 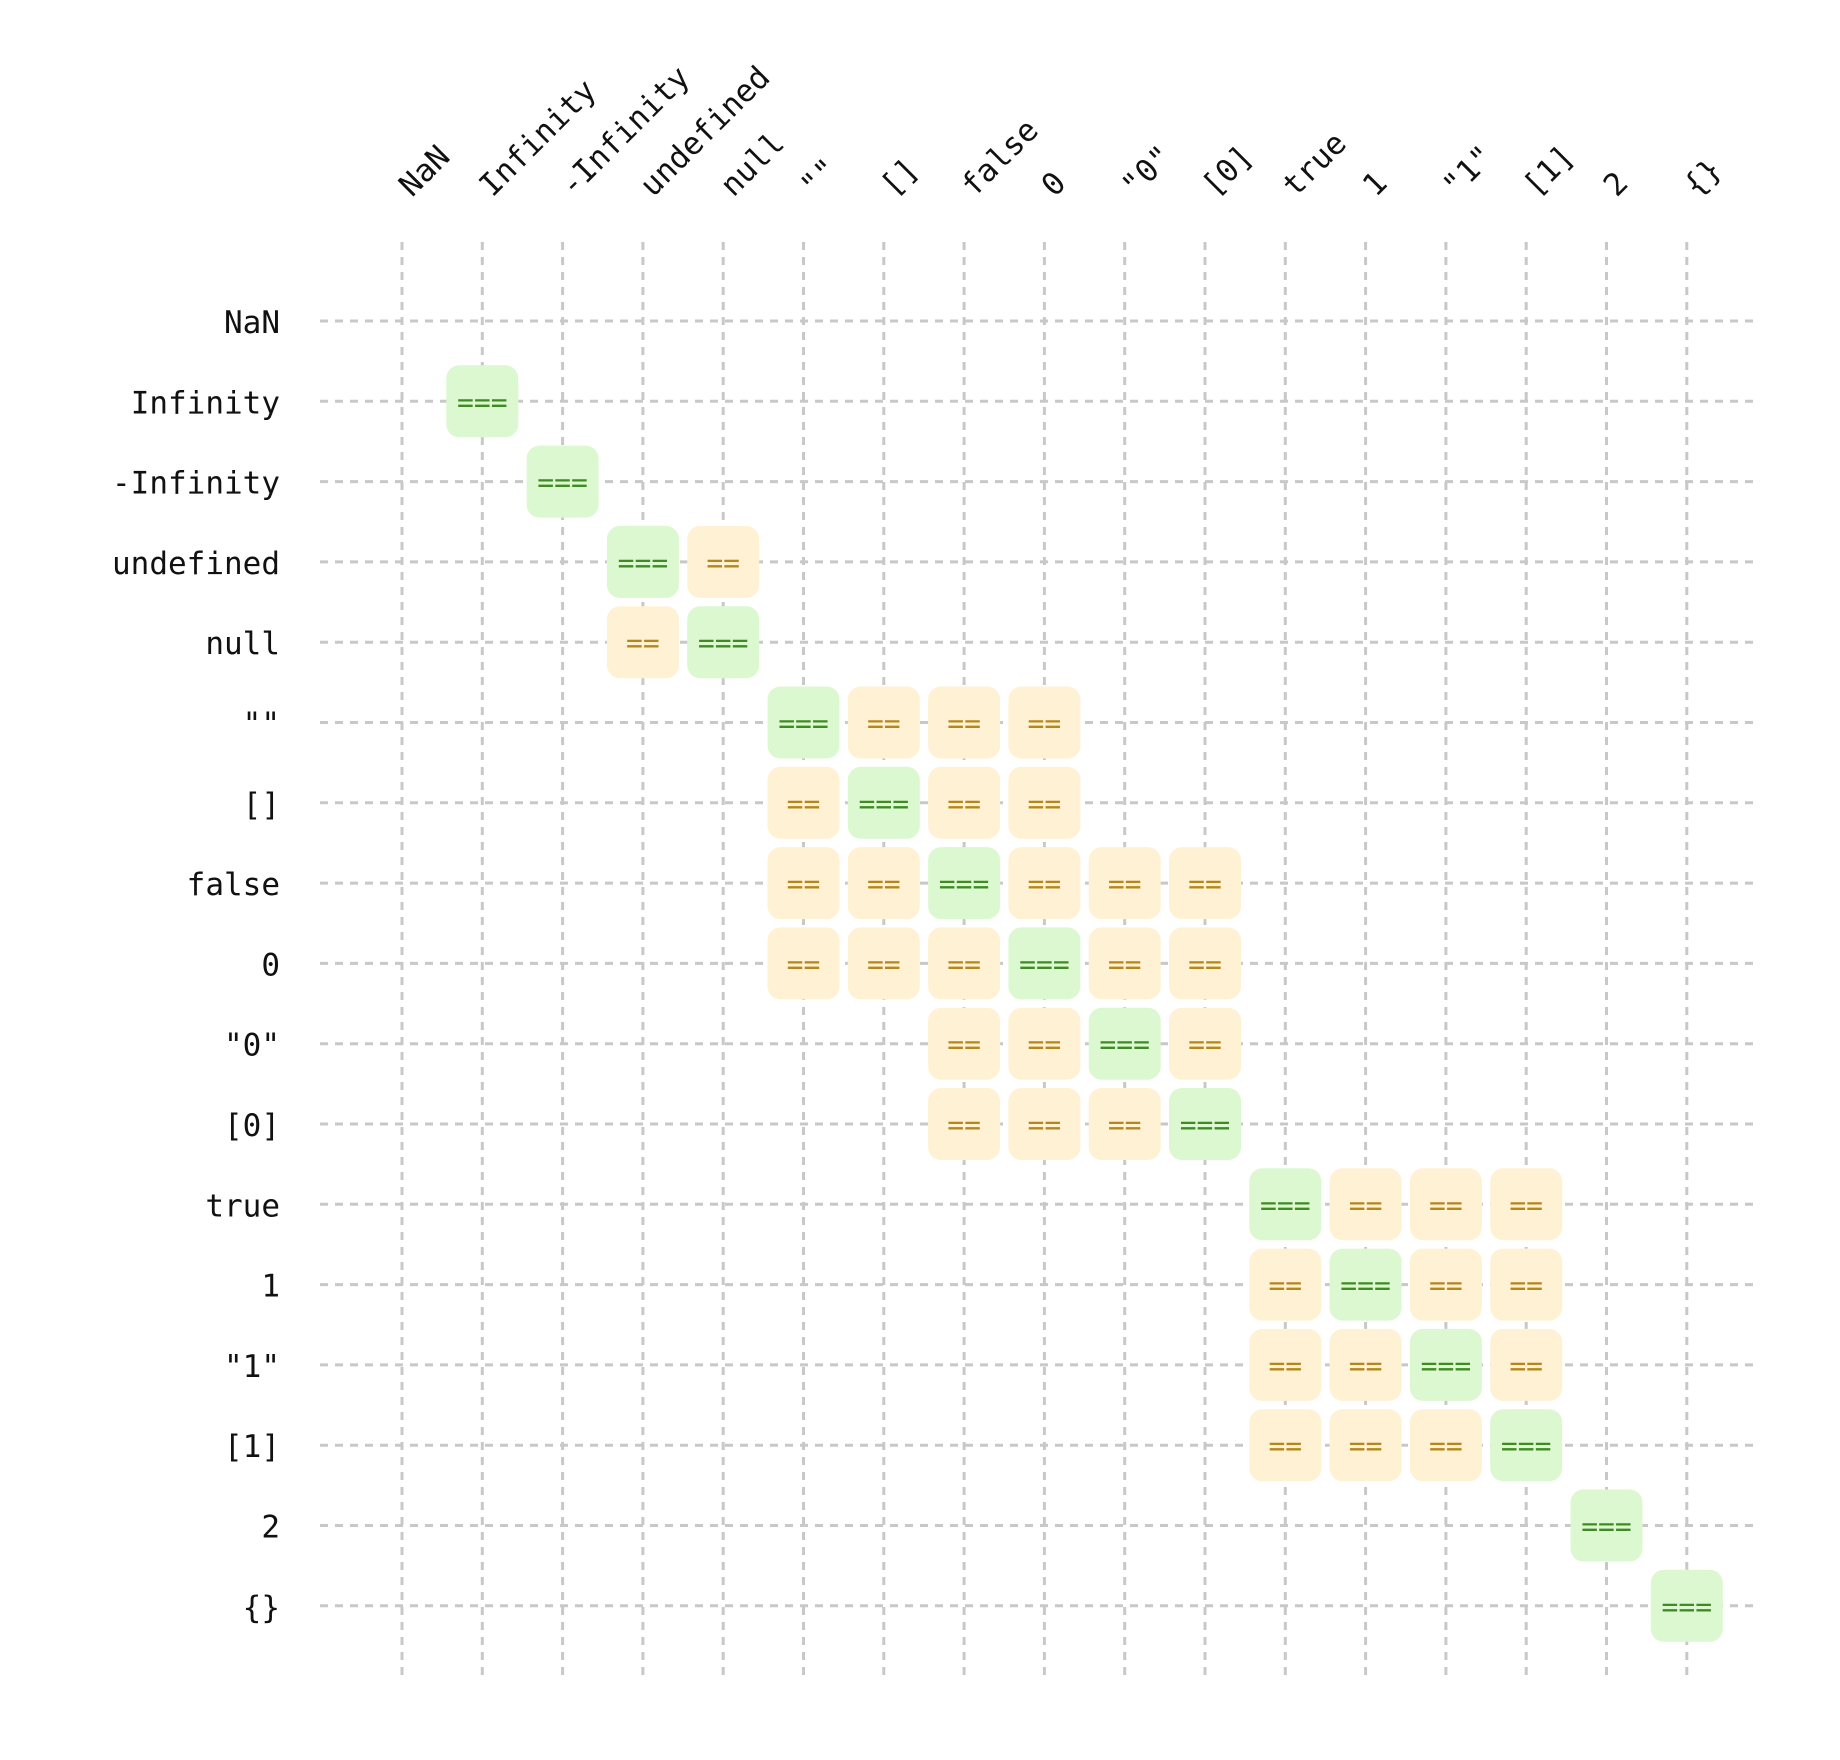 I want to click on matrix-cell-empty-string-empty-string: ===, so click(x=803, y=722).